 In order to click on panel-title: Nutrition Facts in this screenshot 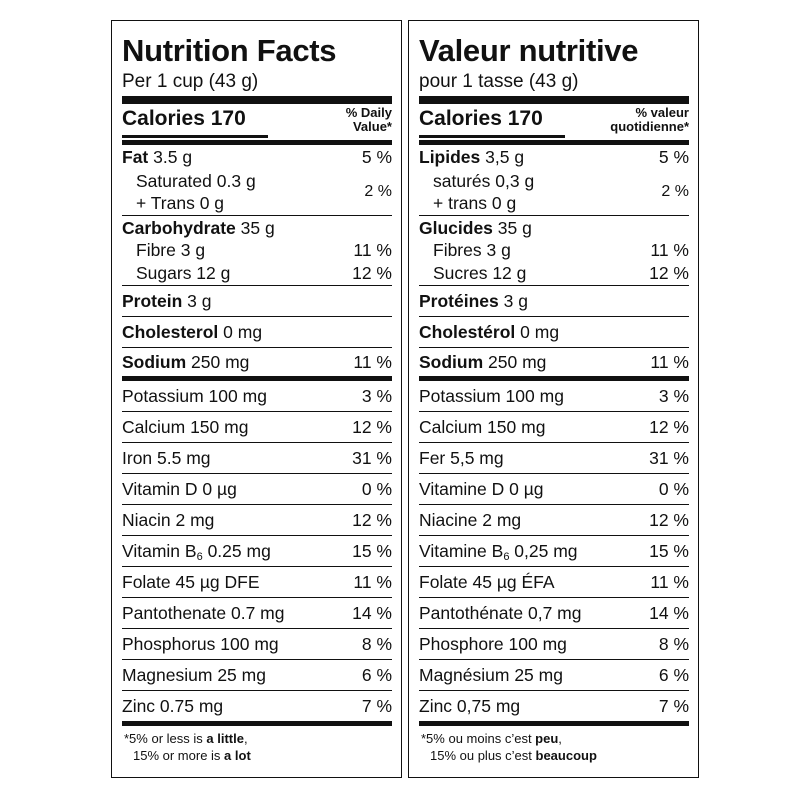, I will do `click(229, 50)`.